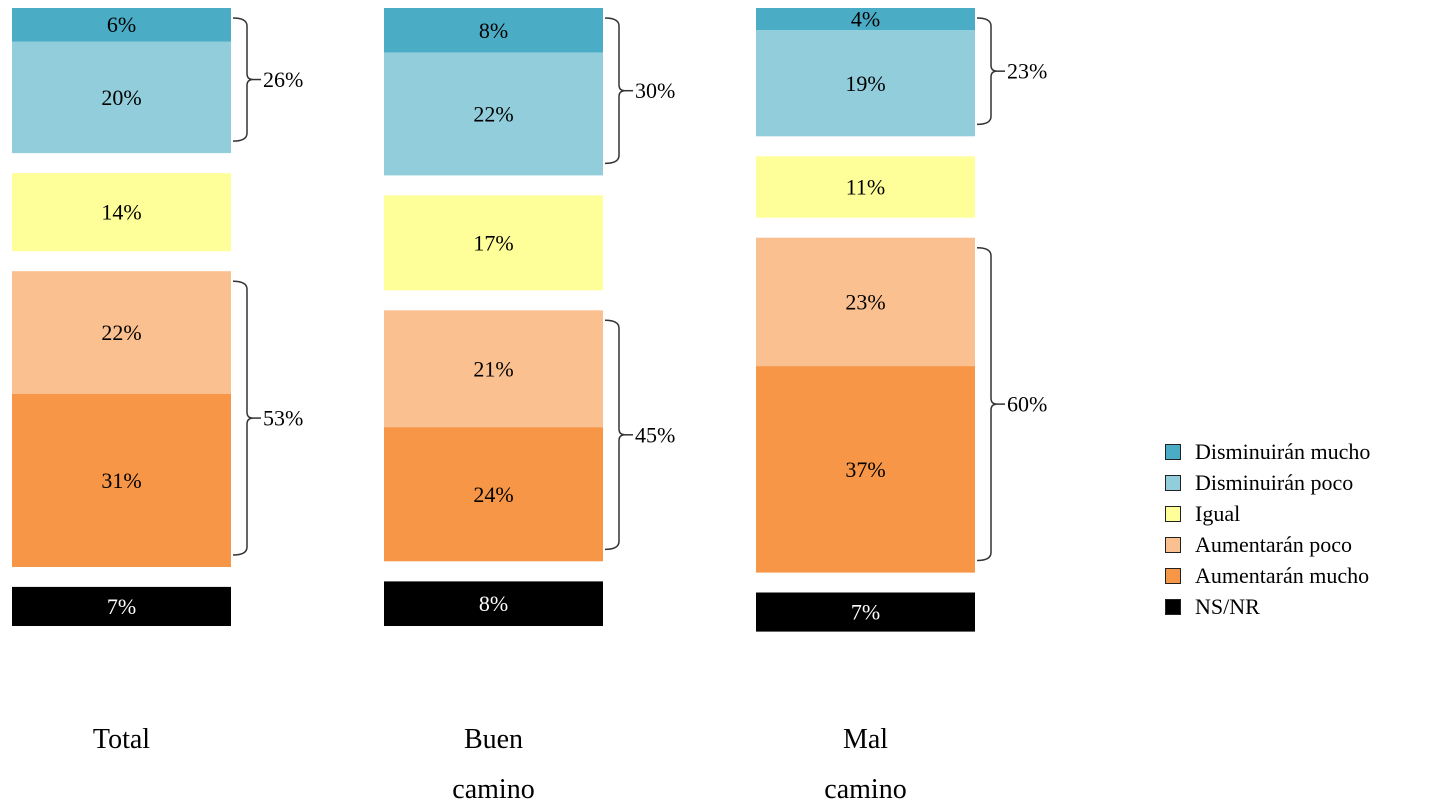 This screenshot has width=1435, height=802. I want to click on legend-item: Aumentarán mucho, so click(1267, 575).